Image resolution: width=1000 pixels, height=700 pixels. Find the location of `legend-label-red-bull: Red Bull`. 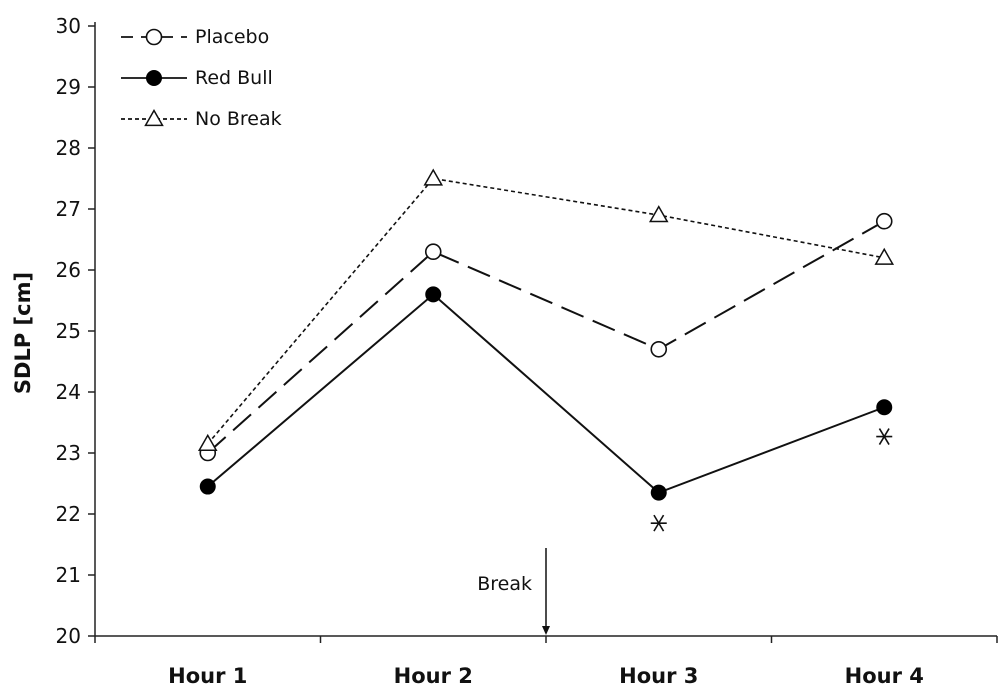

legend-label-red-bull: Red Bull is located at coordinates (234, 78).